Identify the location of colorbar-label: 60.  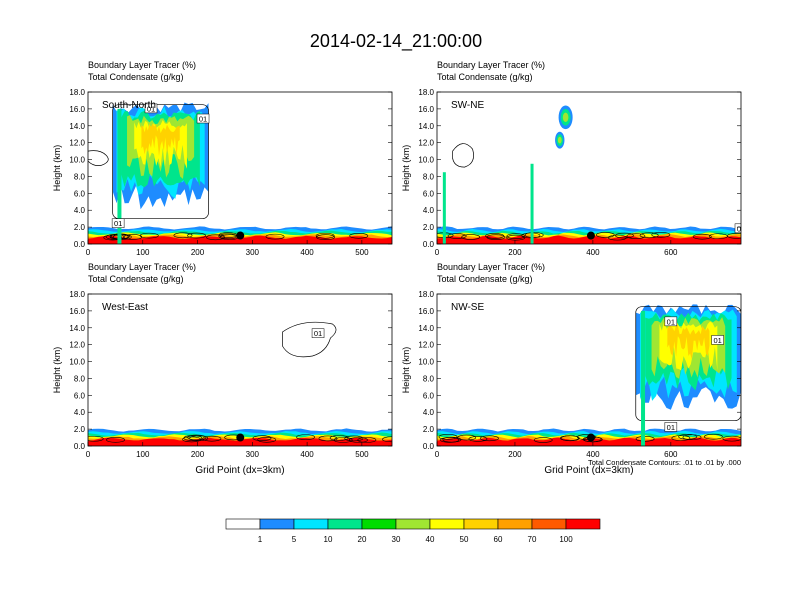
(498, 539).